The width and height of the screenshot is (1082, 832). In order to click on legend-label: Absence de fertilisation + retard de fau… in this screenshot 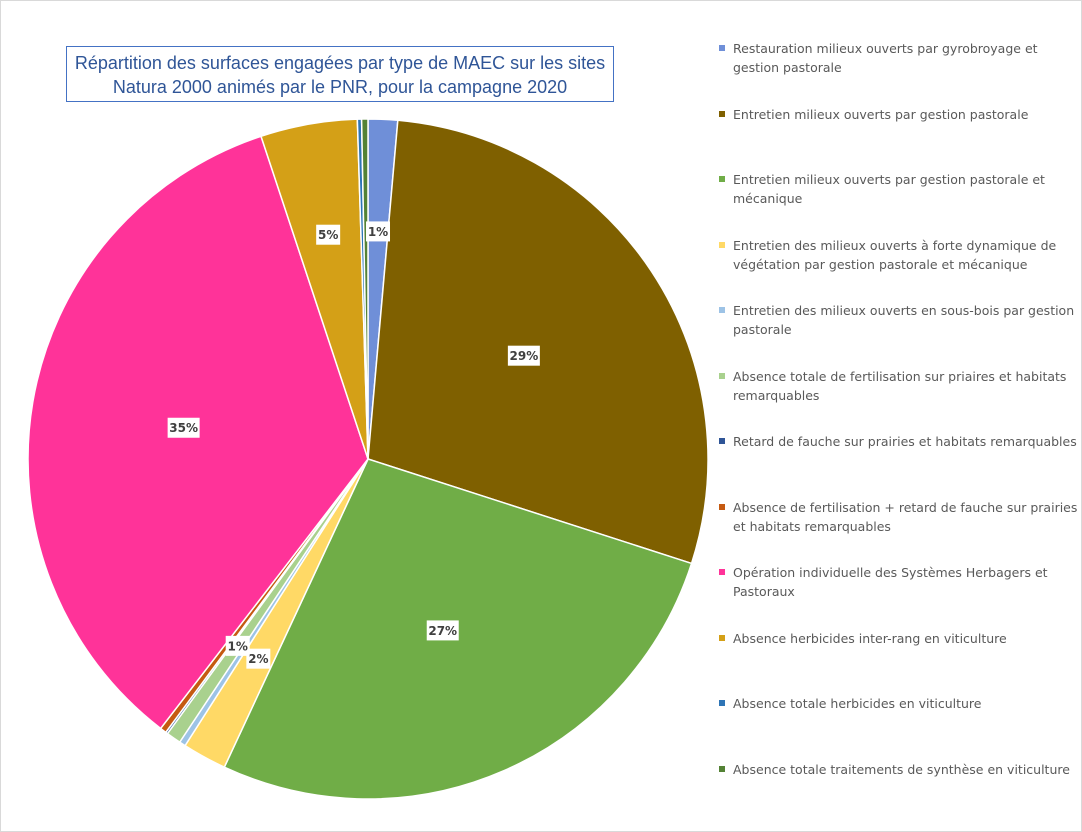, I will do `click(905, 516)`.